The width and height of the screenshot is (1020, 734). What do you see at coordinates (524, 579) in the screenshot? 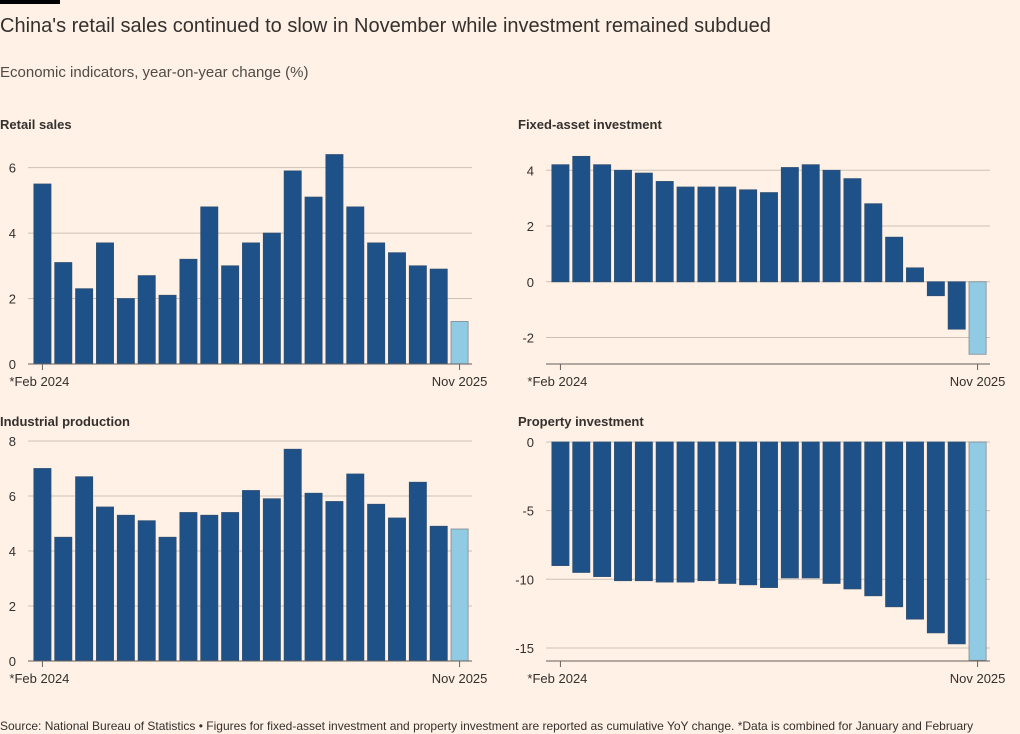
I see `y-tick-label: -10` at bounding box center [524, 579].